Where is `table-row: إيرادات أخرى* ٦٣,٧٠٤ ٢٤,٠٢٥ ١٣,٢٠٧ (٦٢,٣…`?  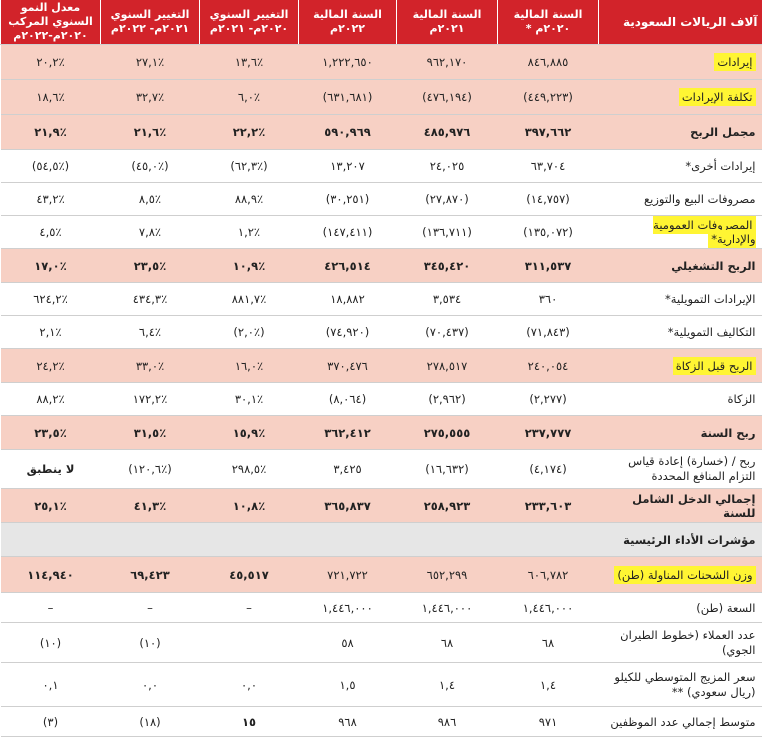
table-row: إيرادات أخرى* ٦٣,٧٠٤ ٢٤,٠٢٥ ١٣,٢٠٧ (٦٢,٣… is located at coordinates (381, 166).